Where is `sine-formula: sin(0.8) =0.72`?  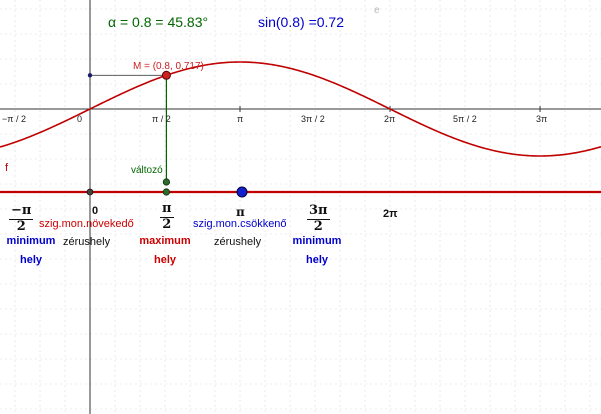
sine-formula: sin(0.8) =0.72 is located at coordinates (301, 22).